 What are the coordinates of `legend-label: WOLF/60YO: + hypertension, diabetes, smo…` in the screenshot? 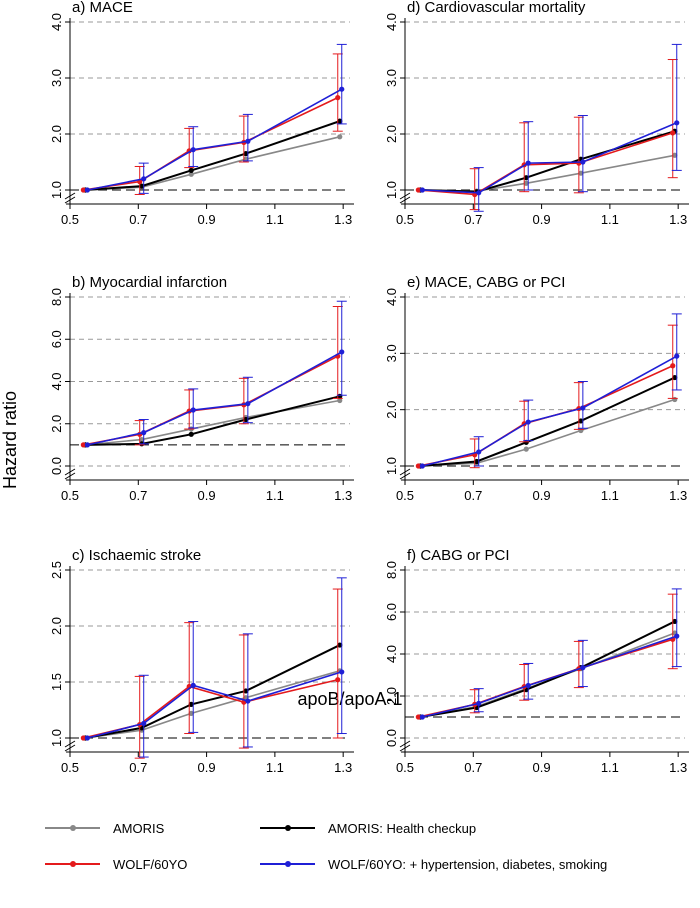 It's located at (467, 864).